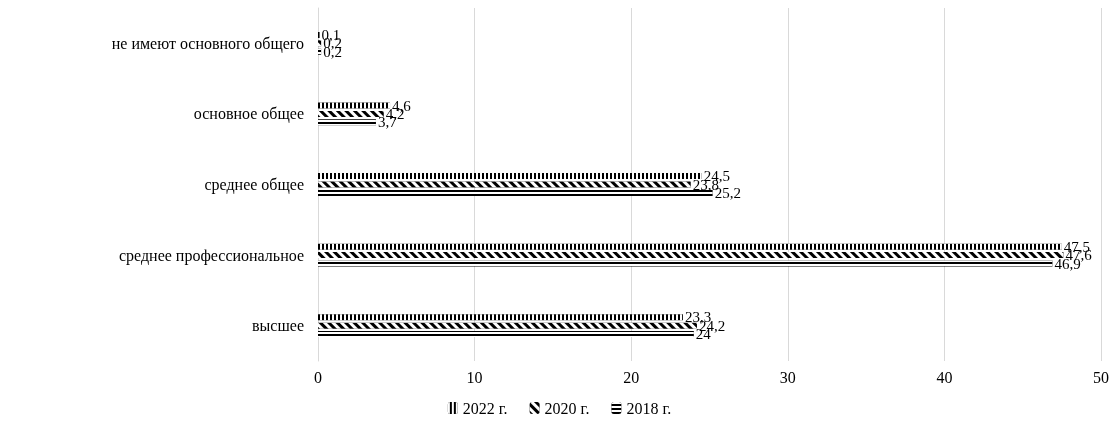 The image size is (1119, 421). I want to click on y-tick-label: основное общее, so click(248, 114).